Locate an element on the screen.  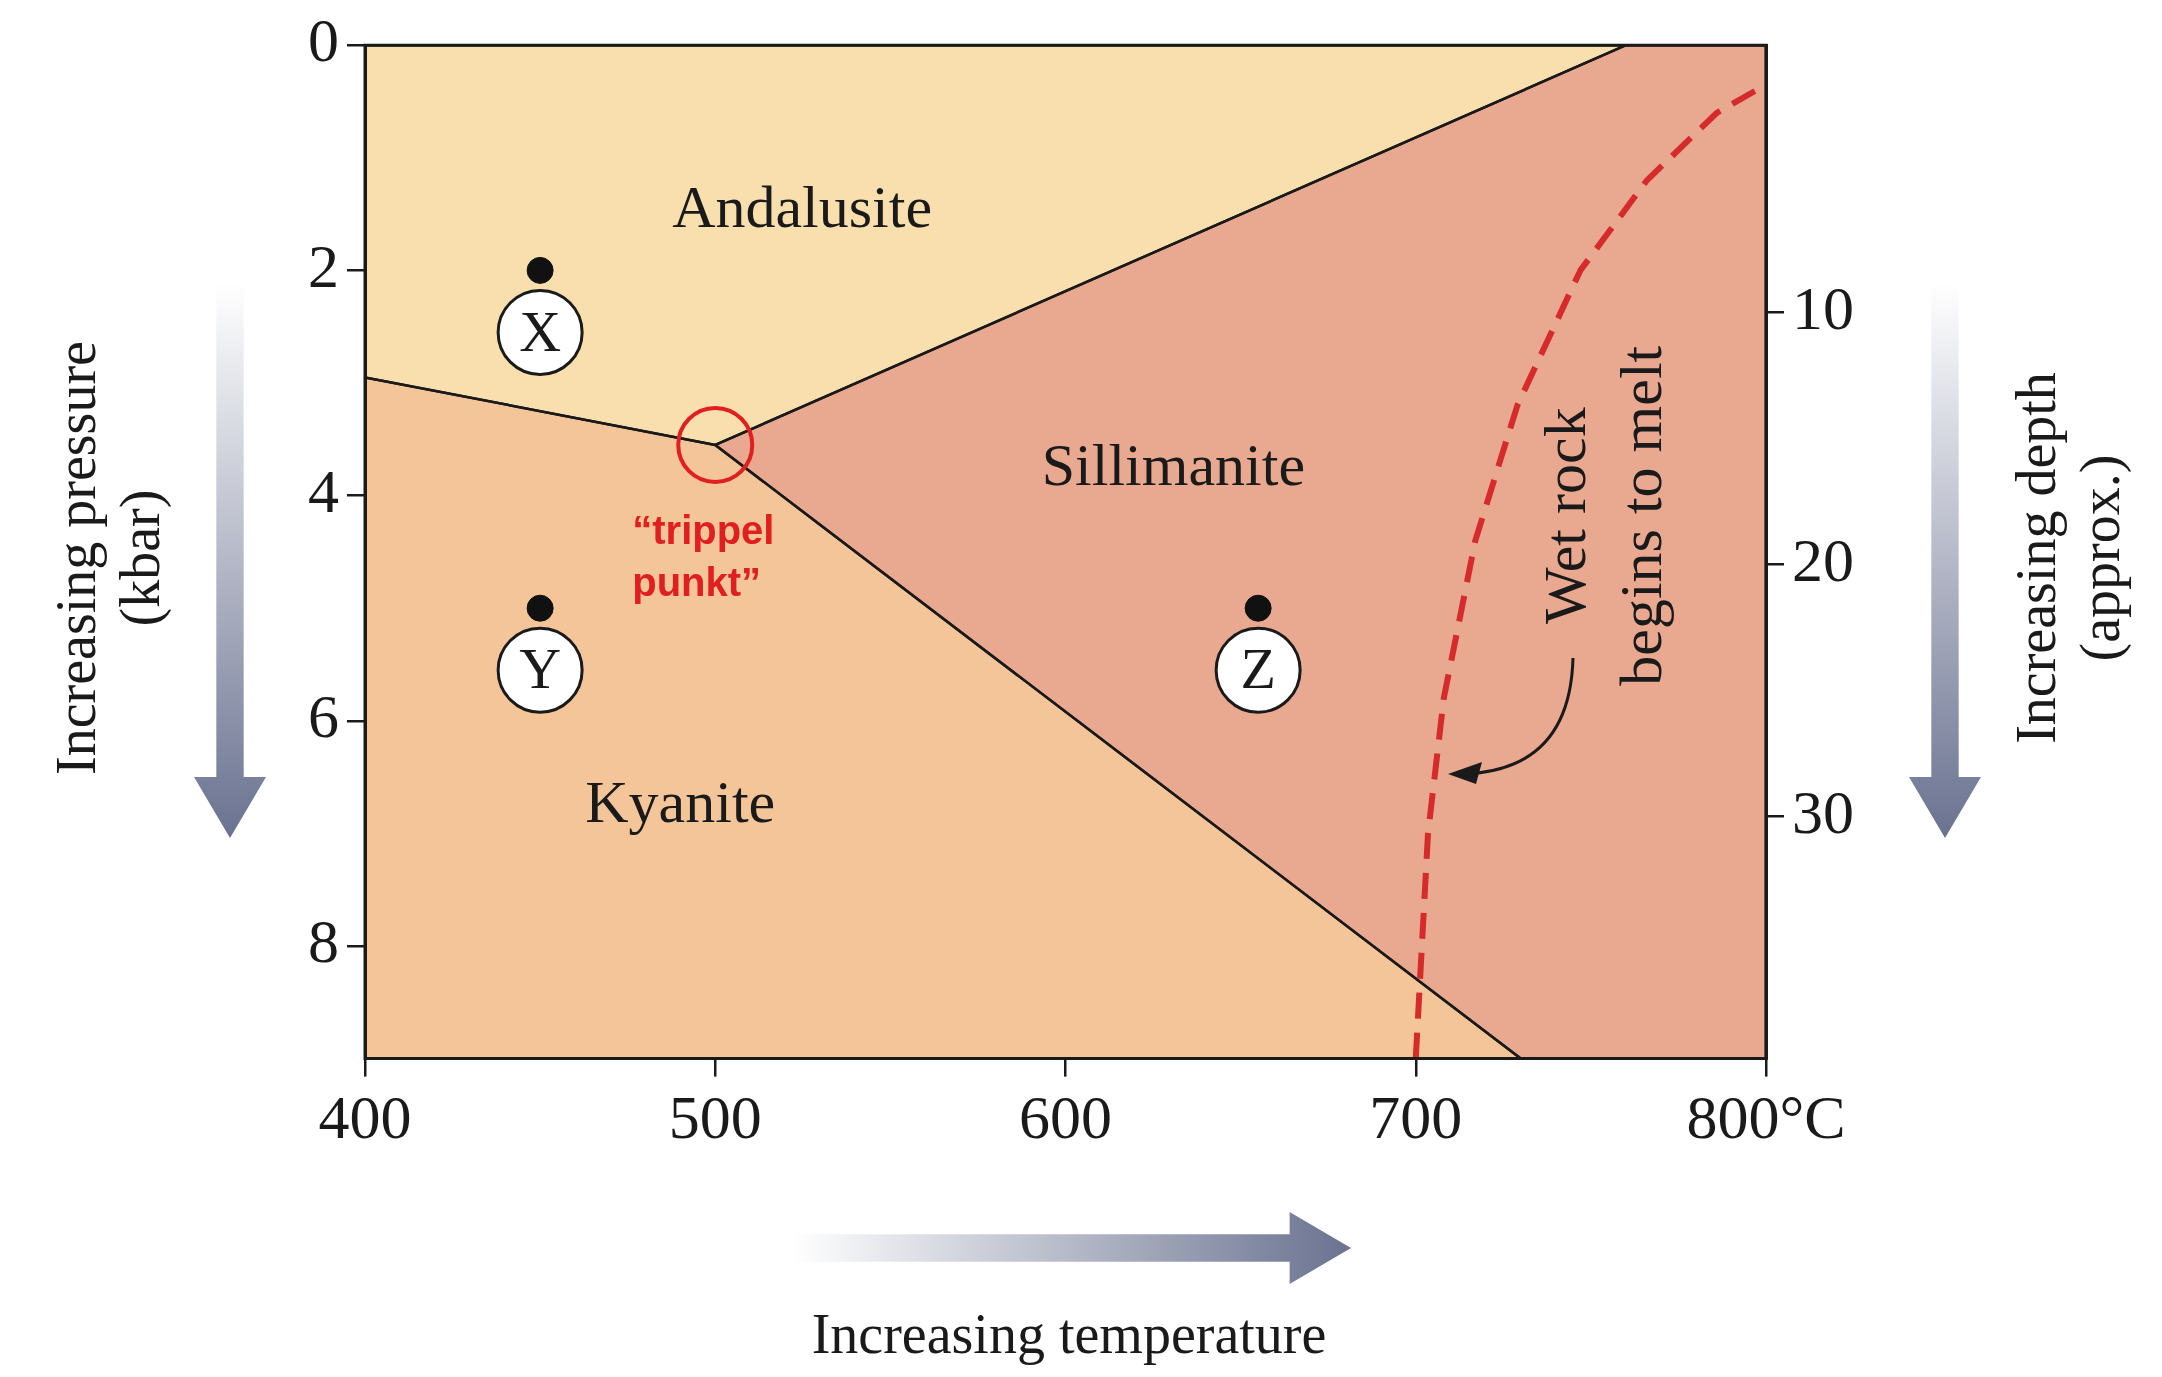
y-tick-label: 2 is located at coordinates (323, 265).